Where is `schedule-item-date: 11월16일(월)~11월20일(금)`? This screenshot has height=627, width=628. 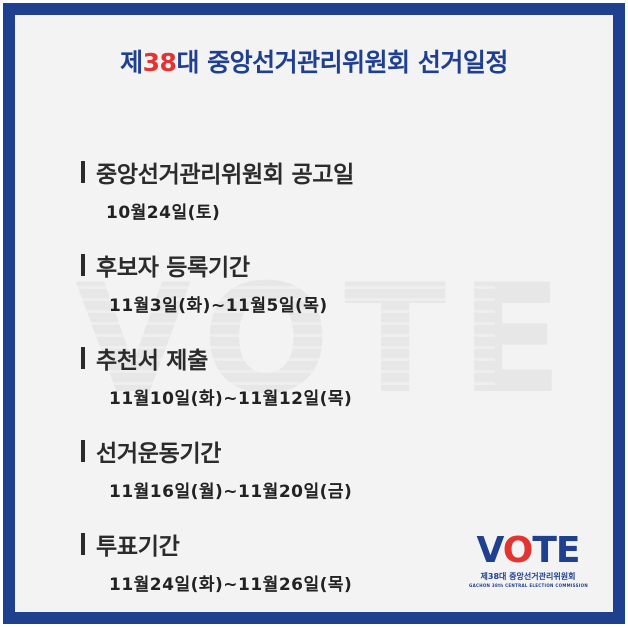
schedule-item-date: 11월16일(월)~11월20일(금) is located at coordinates (231, 492).